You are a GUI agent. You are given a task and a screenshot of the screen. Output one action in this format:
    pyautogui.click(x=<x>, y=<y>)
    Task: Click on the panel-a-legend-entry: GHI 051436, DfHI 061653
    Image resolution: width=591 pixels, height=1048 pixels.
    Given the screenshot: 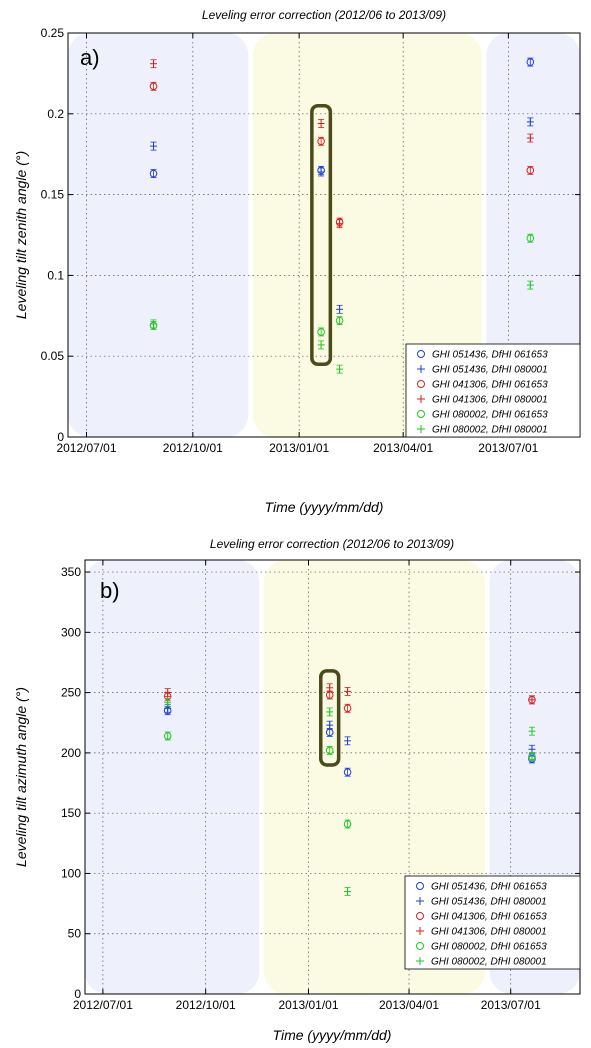 What is the action you would take?
    pyautogui.click(x=482, y=355)
    